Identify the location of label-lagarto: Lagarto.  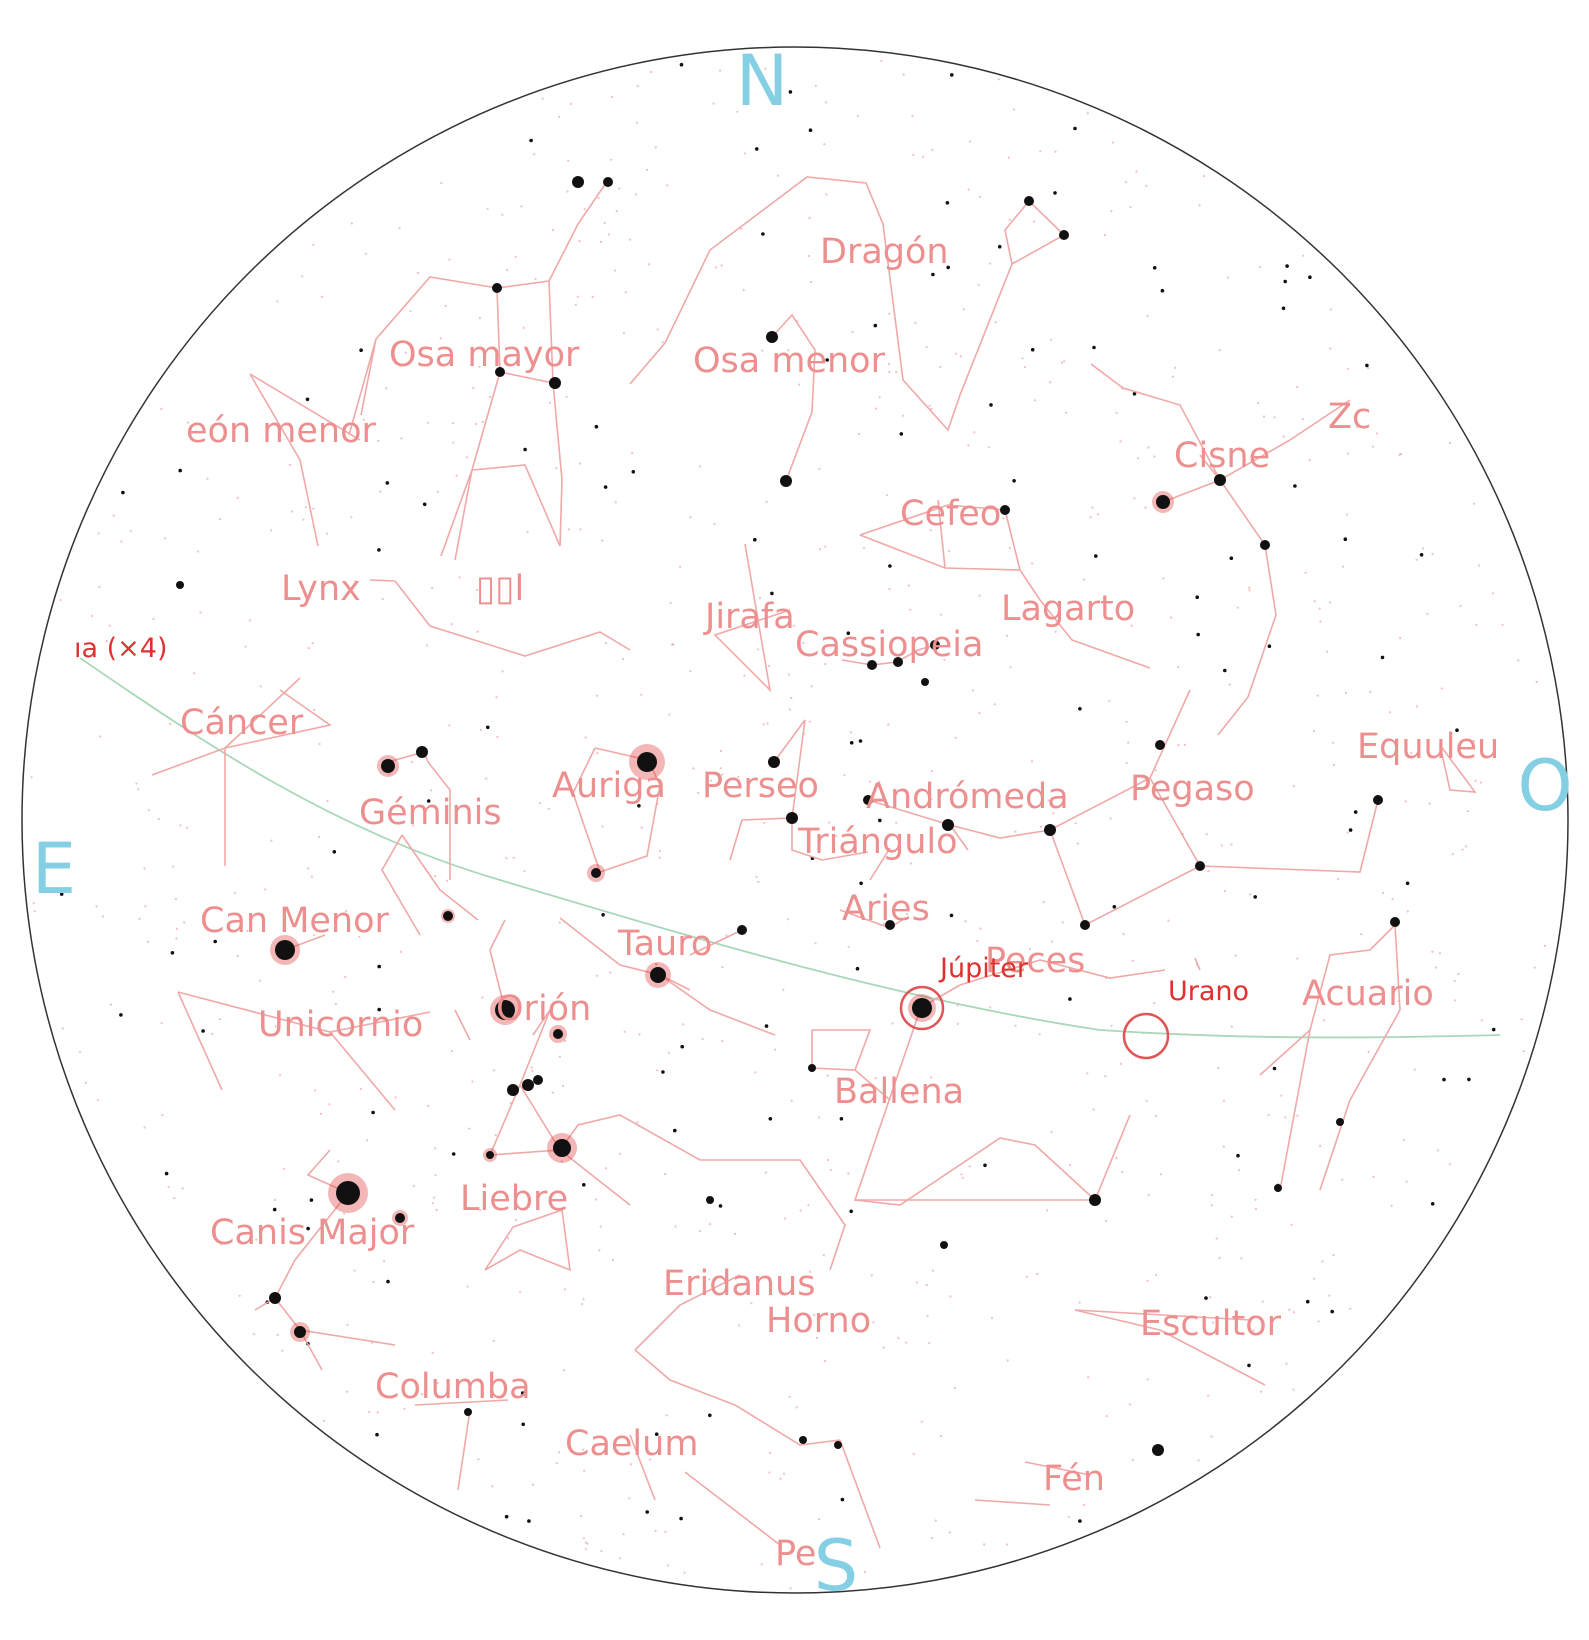
(1068, 609).